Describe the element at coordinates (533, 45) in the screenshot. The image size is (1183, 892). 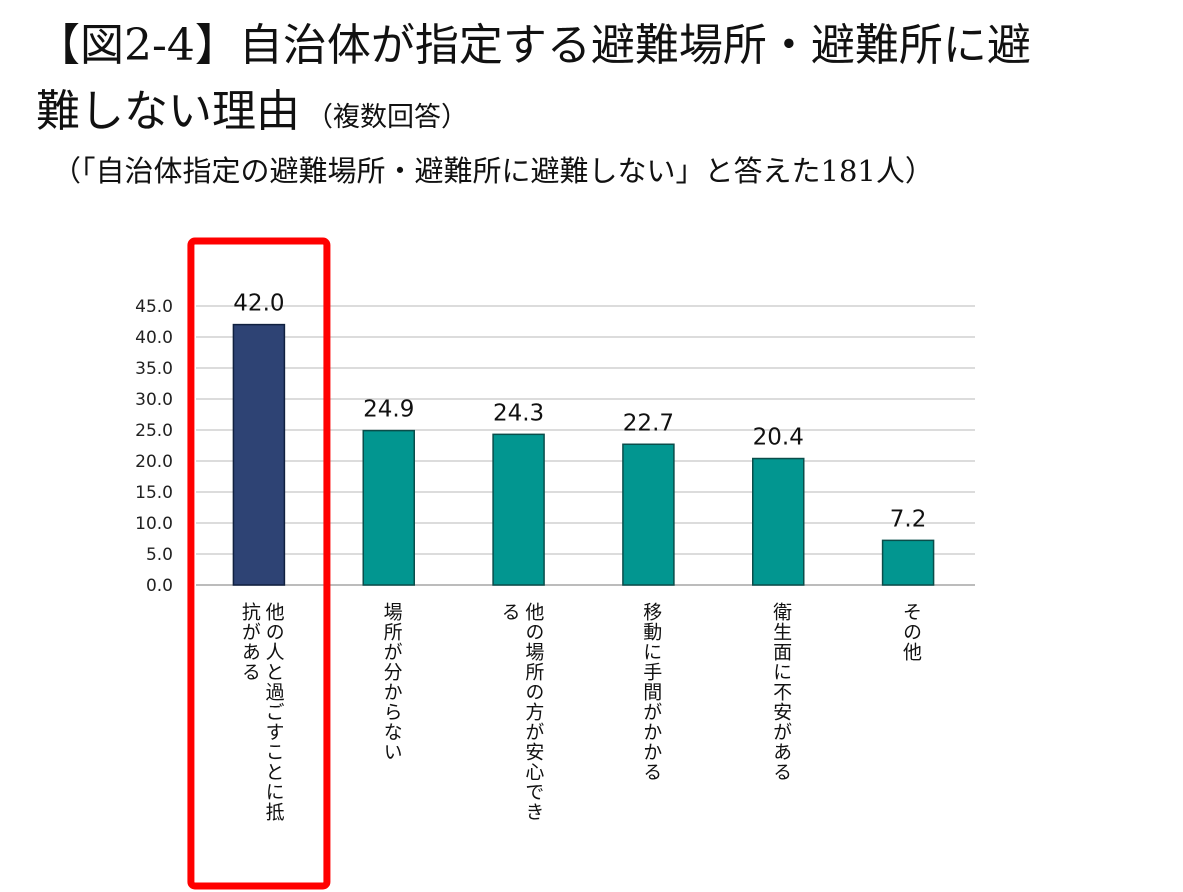
I see `chart-title-line1: 【図2-4】自治体が指定する避難場所・避難所に避` at that location.